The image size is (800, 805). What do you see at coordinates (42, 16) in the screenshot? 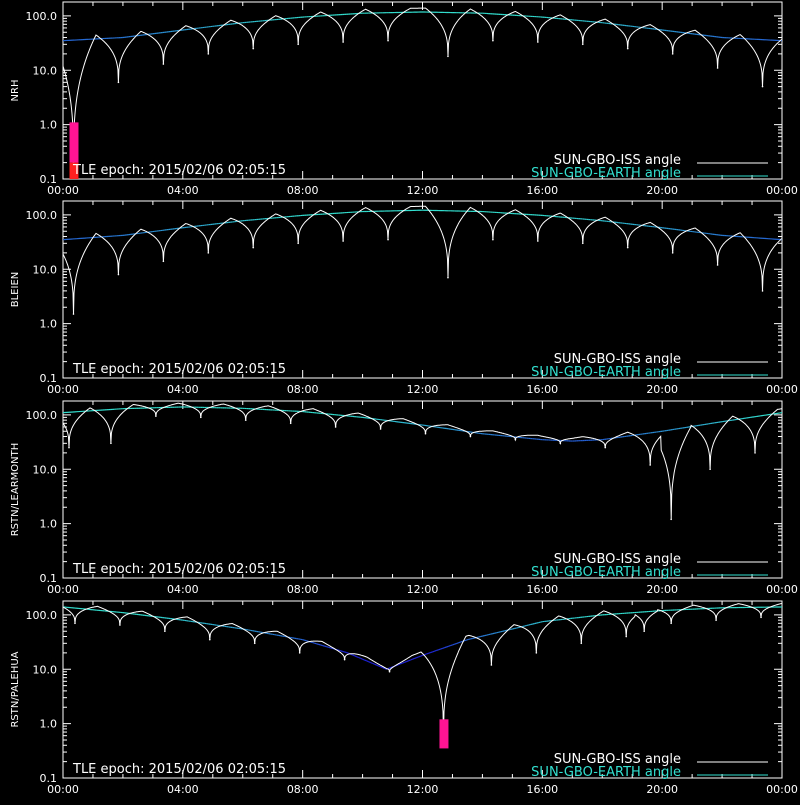
I see `y-tick-label: 100.0` at bounding box center [42, 16].